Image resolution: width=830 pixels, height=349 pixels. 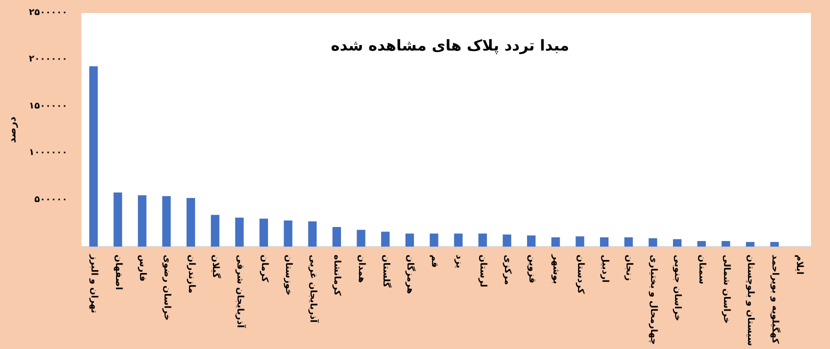 I want to click on x-tick-label: مرکزی, so click(x=507, y=269).